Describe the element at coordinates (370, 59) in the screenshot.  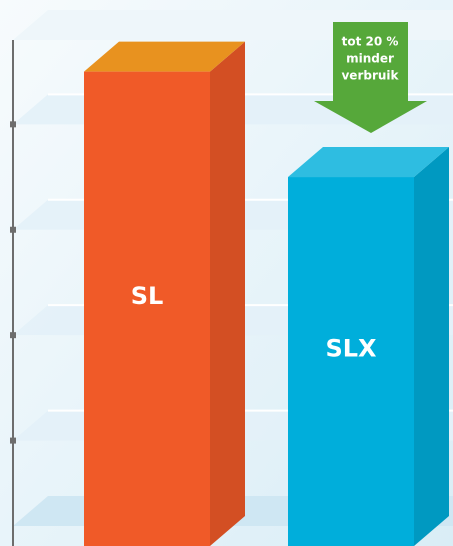
I see `annotation-line: minder` at that location.